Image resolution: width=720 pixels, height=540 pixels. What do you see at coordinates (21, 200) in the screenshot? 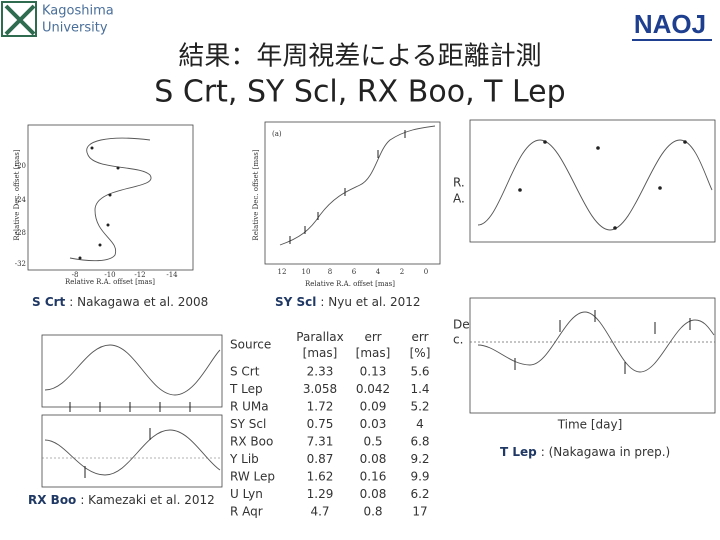
I see `tick-label: -24` at bounding box center [21, 200].